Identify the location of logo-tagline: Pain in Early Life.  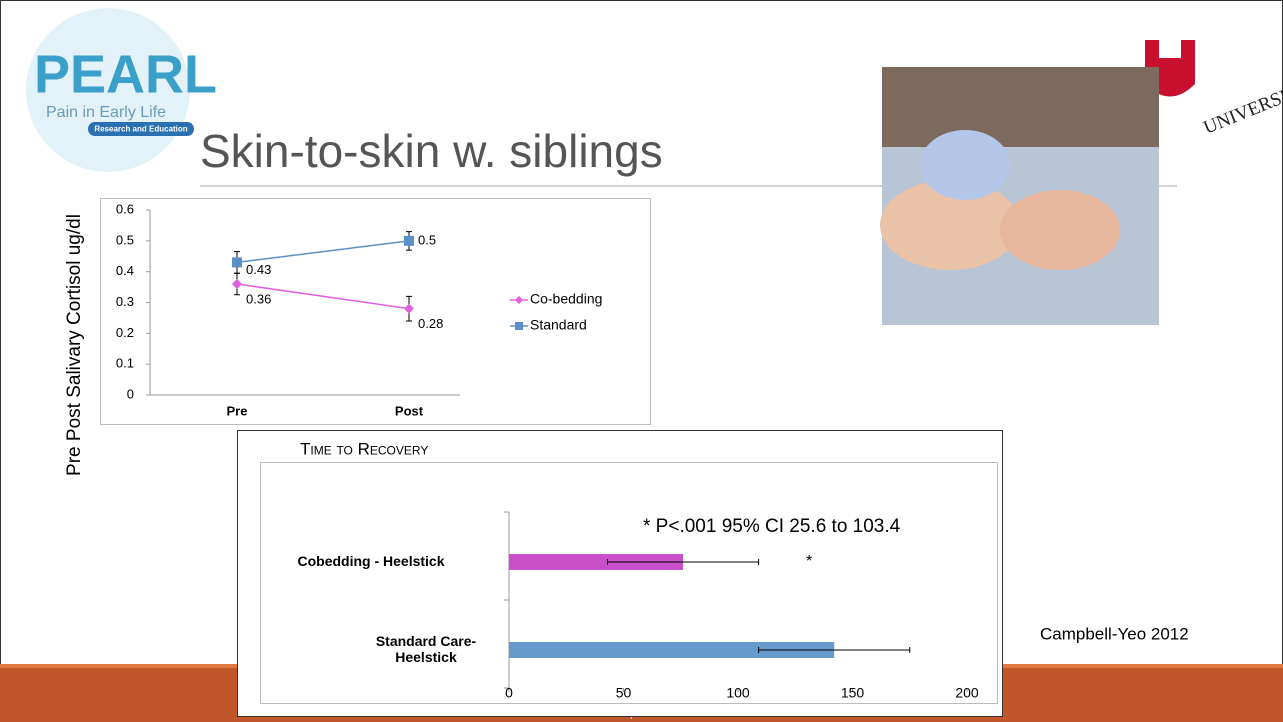
(106, 112).